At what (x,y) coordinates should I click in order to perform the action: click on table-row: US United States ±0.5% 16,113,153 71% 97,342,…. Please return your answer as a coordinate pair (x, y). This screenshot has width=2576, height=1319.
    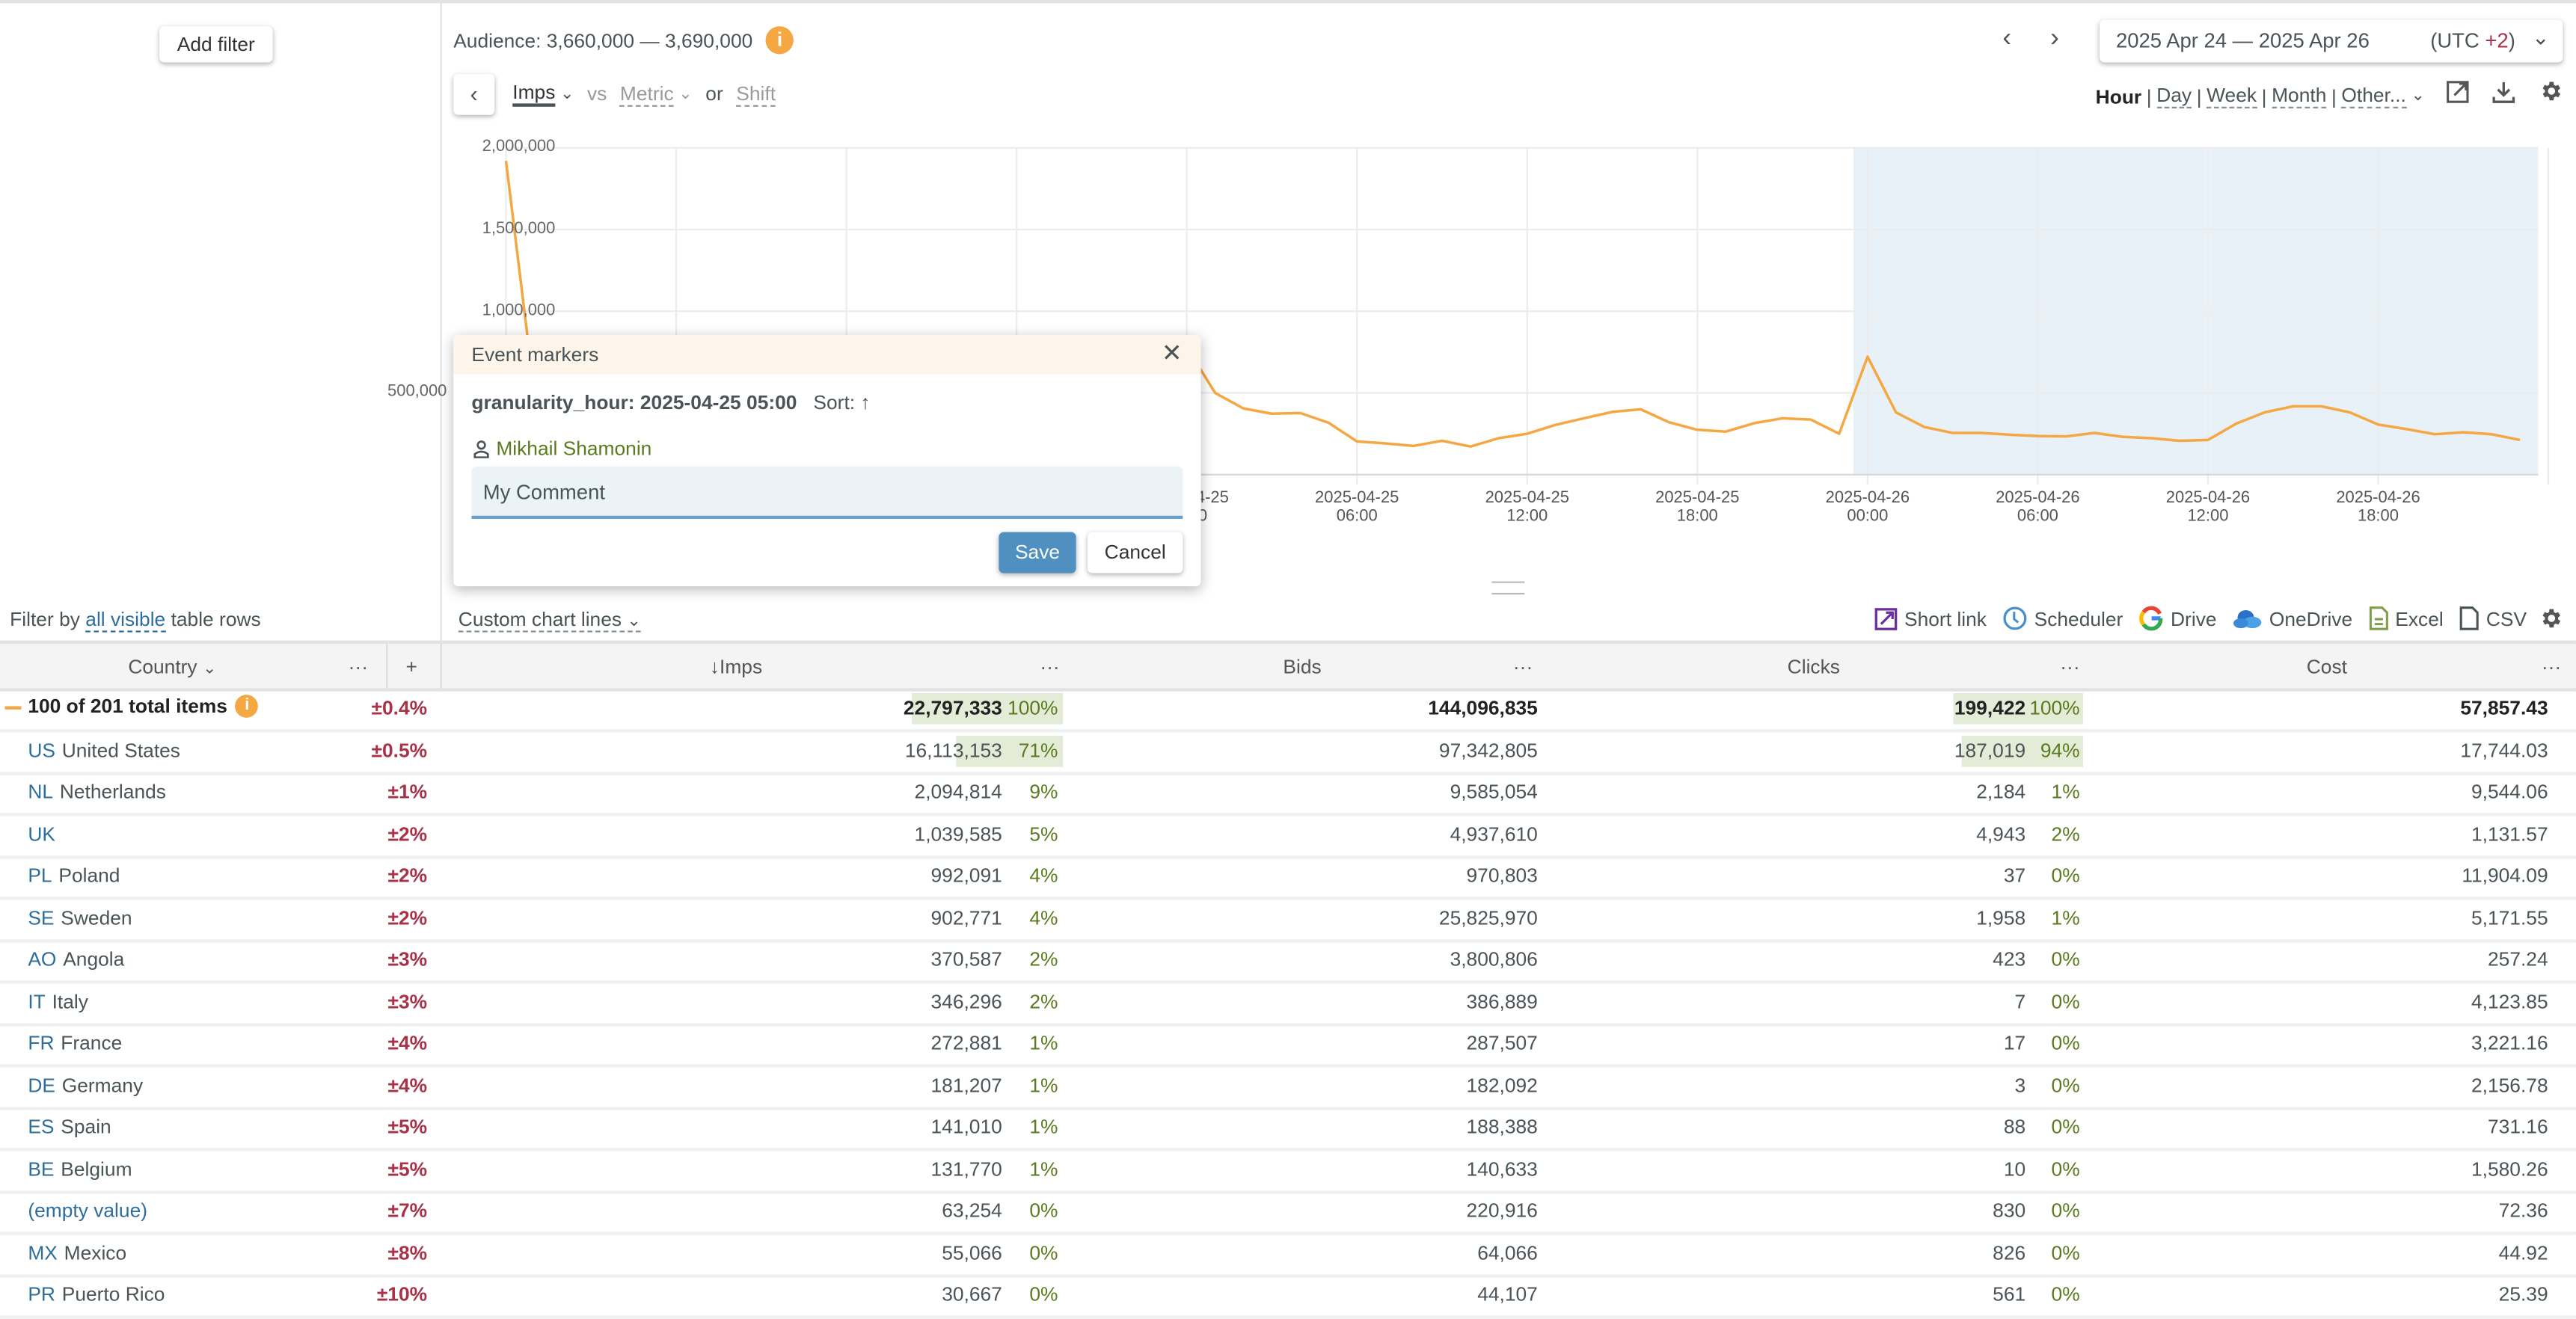
    Looking at the image, I should click on (1288, 752).